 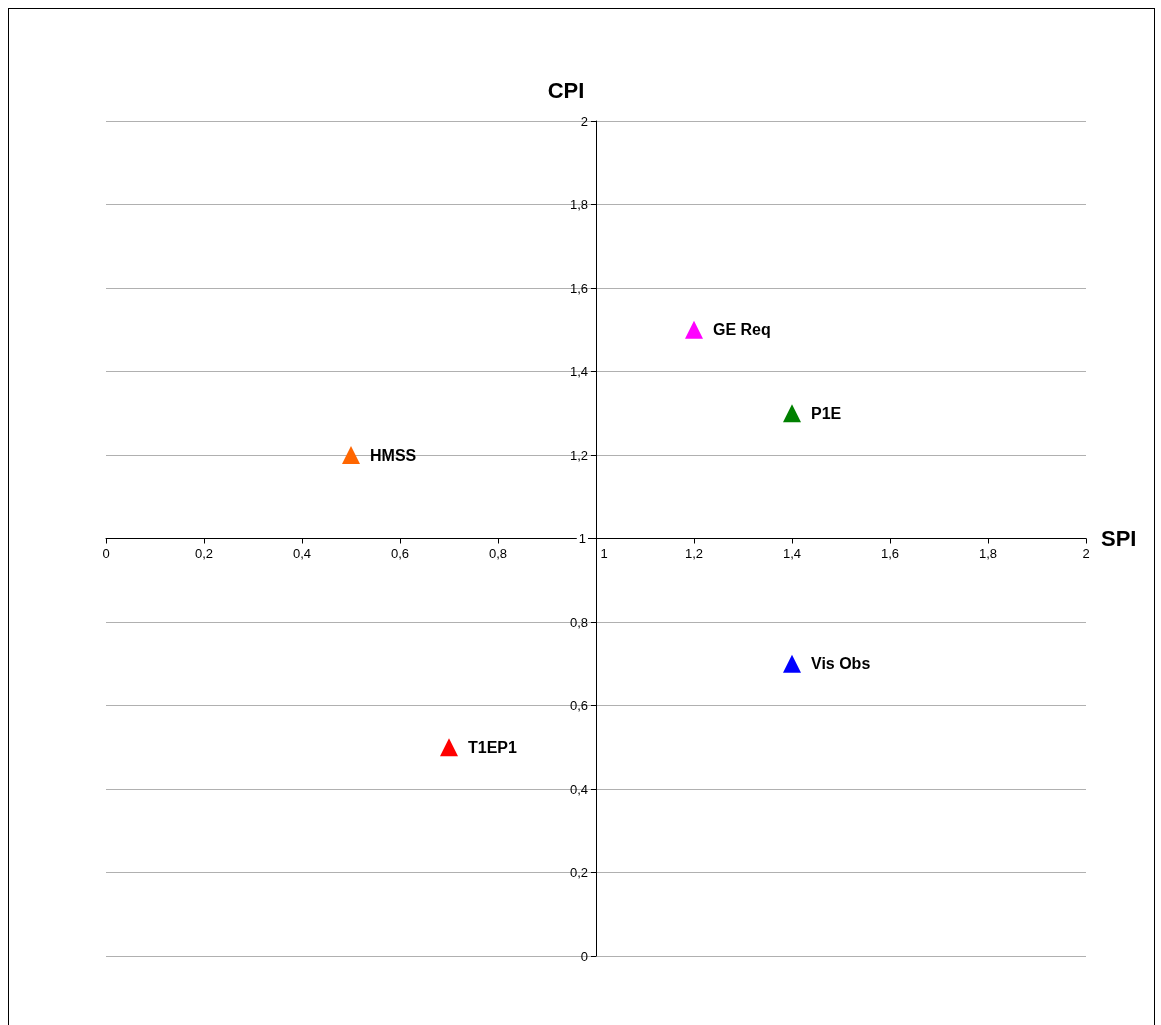 What do you see at coordinates (578, 705) in the screenshot?
I see `y-tick-label: 0,6` at bounding box center [578, 705].